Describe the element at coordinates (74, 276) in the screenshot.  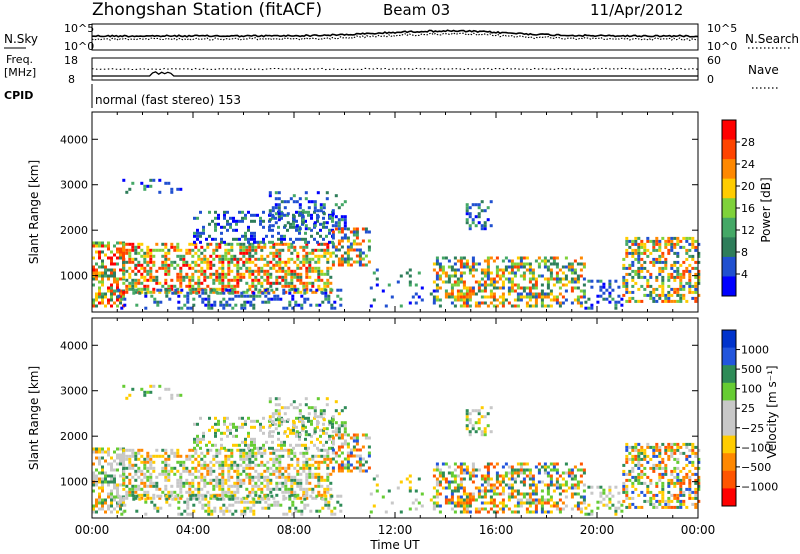
I see `y-tick-label: 1000` at that location.